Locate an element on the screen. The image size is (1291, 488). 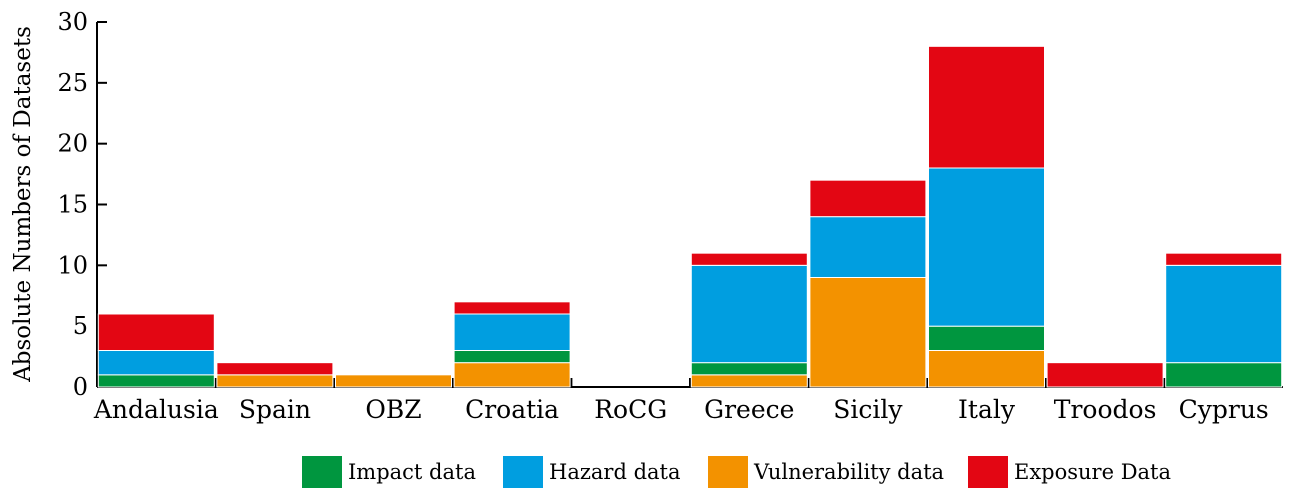
x-tick-label: Spain is located at coordinates (275, 409).